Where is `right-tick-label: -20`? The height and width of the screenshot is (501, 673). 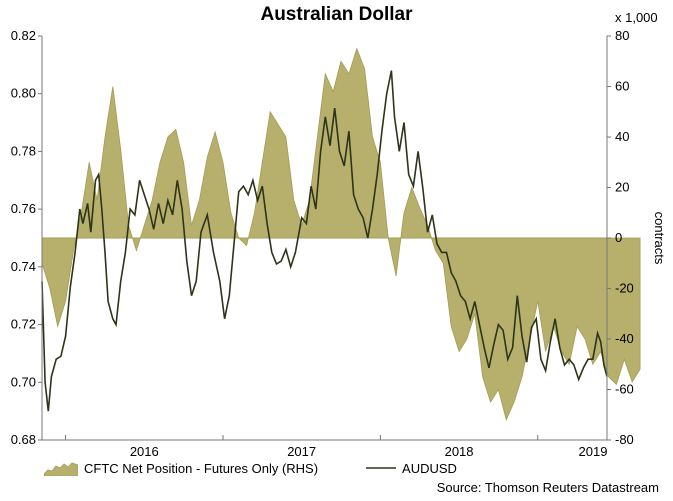 right-tick-label: -20 is located at coordinates (624, 288).